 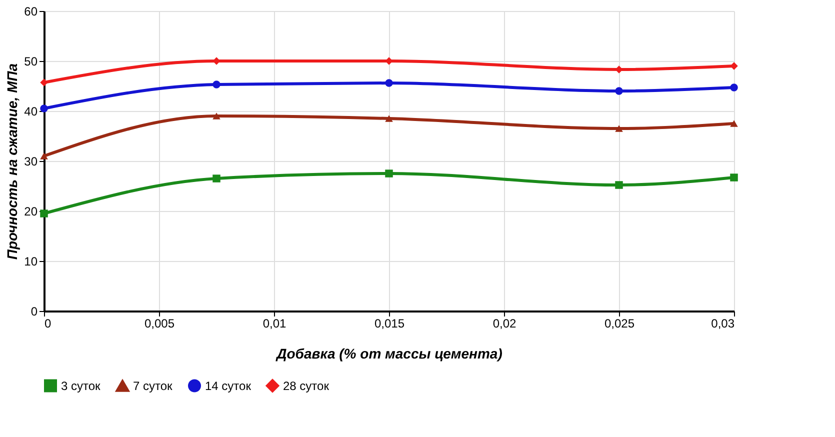 What do you see at coordinates (504, 323) in the screenshot?
I see `x-tick-label: 0,02` at bounding box center [504, 323].